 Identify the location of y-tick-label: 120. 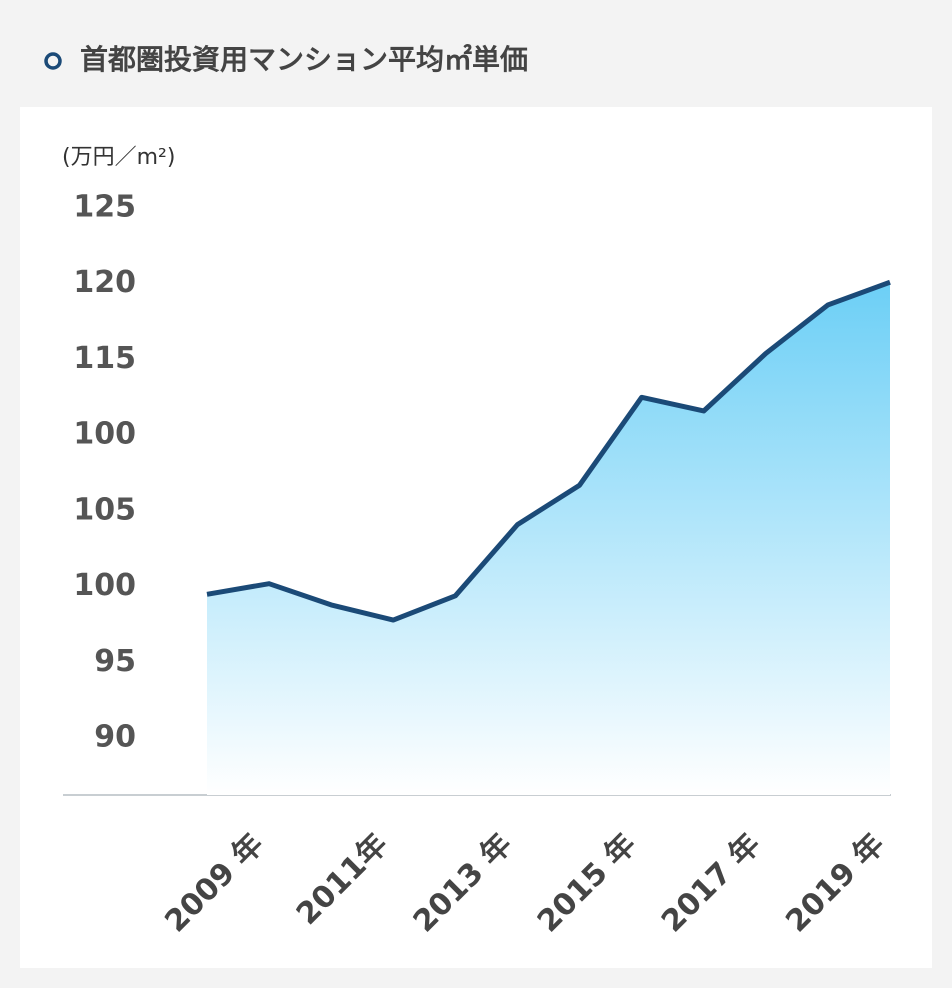
(104, 282).